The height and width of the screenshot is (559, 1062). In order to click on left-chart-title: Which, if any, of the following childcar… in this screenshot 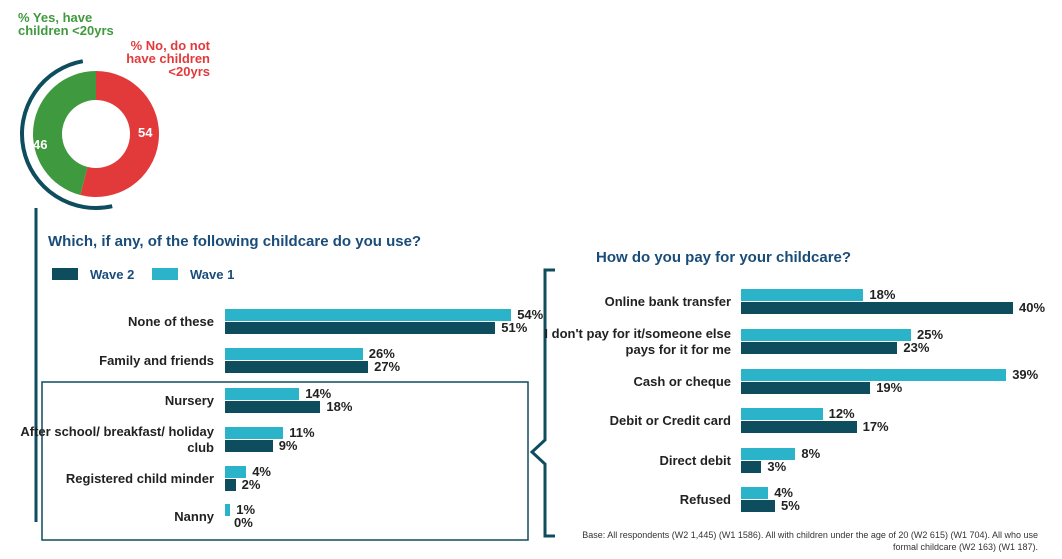, I will do `click(235, 241)`.